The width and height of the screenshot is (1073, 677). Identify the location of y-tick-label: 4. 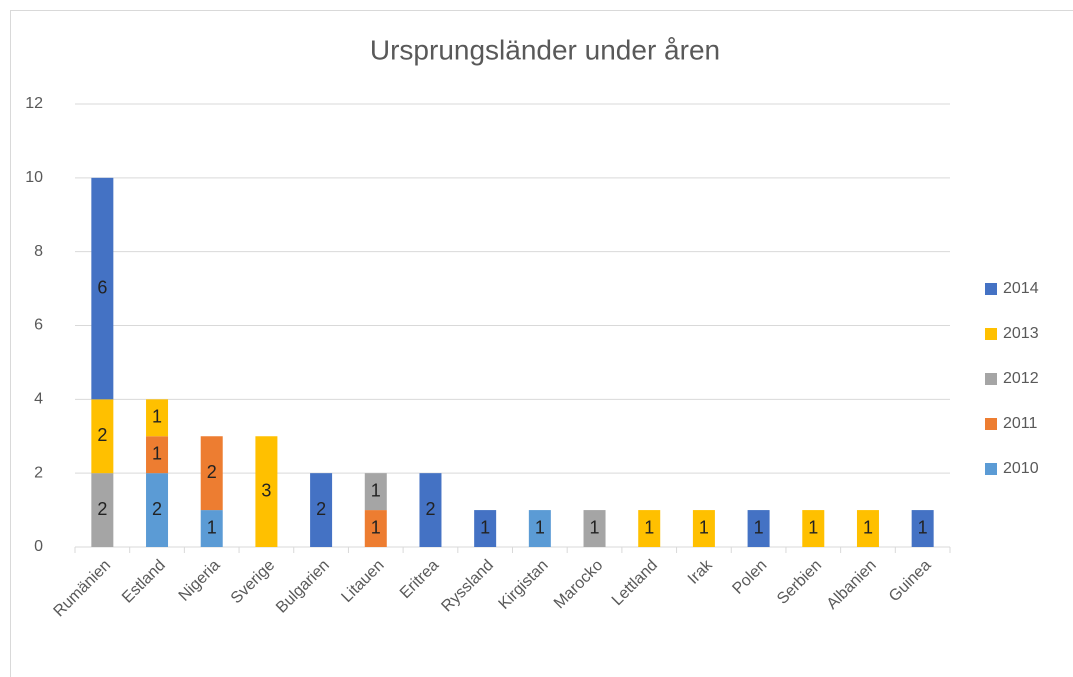
(38, 399).